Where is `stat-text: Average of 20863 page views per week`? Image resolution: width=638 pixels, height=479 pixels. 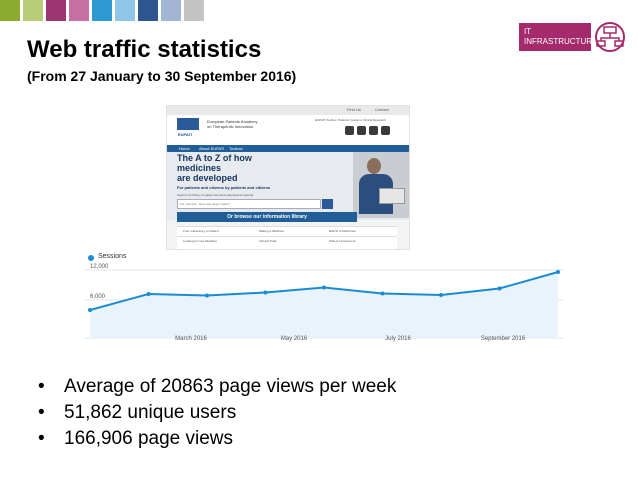 stat-text: Average of 20863 page views per week is located at coordinates (230, 386).